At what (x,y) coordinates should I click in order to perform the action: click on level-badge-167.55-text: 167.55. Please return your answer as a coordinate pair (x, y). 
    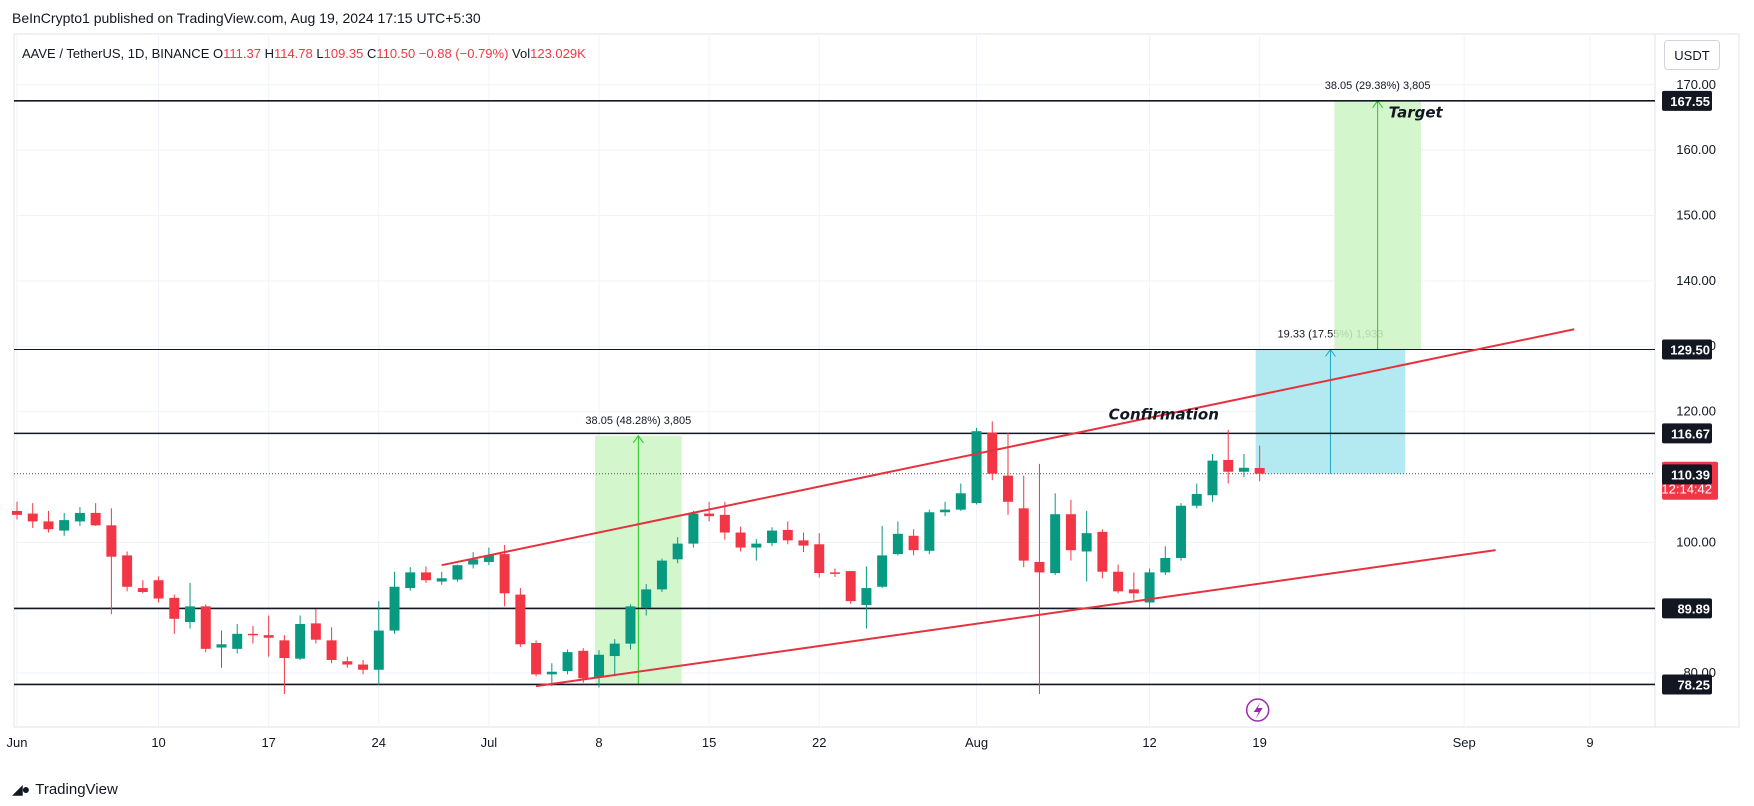
    Looking at the image, I should click on (1690, 101).